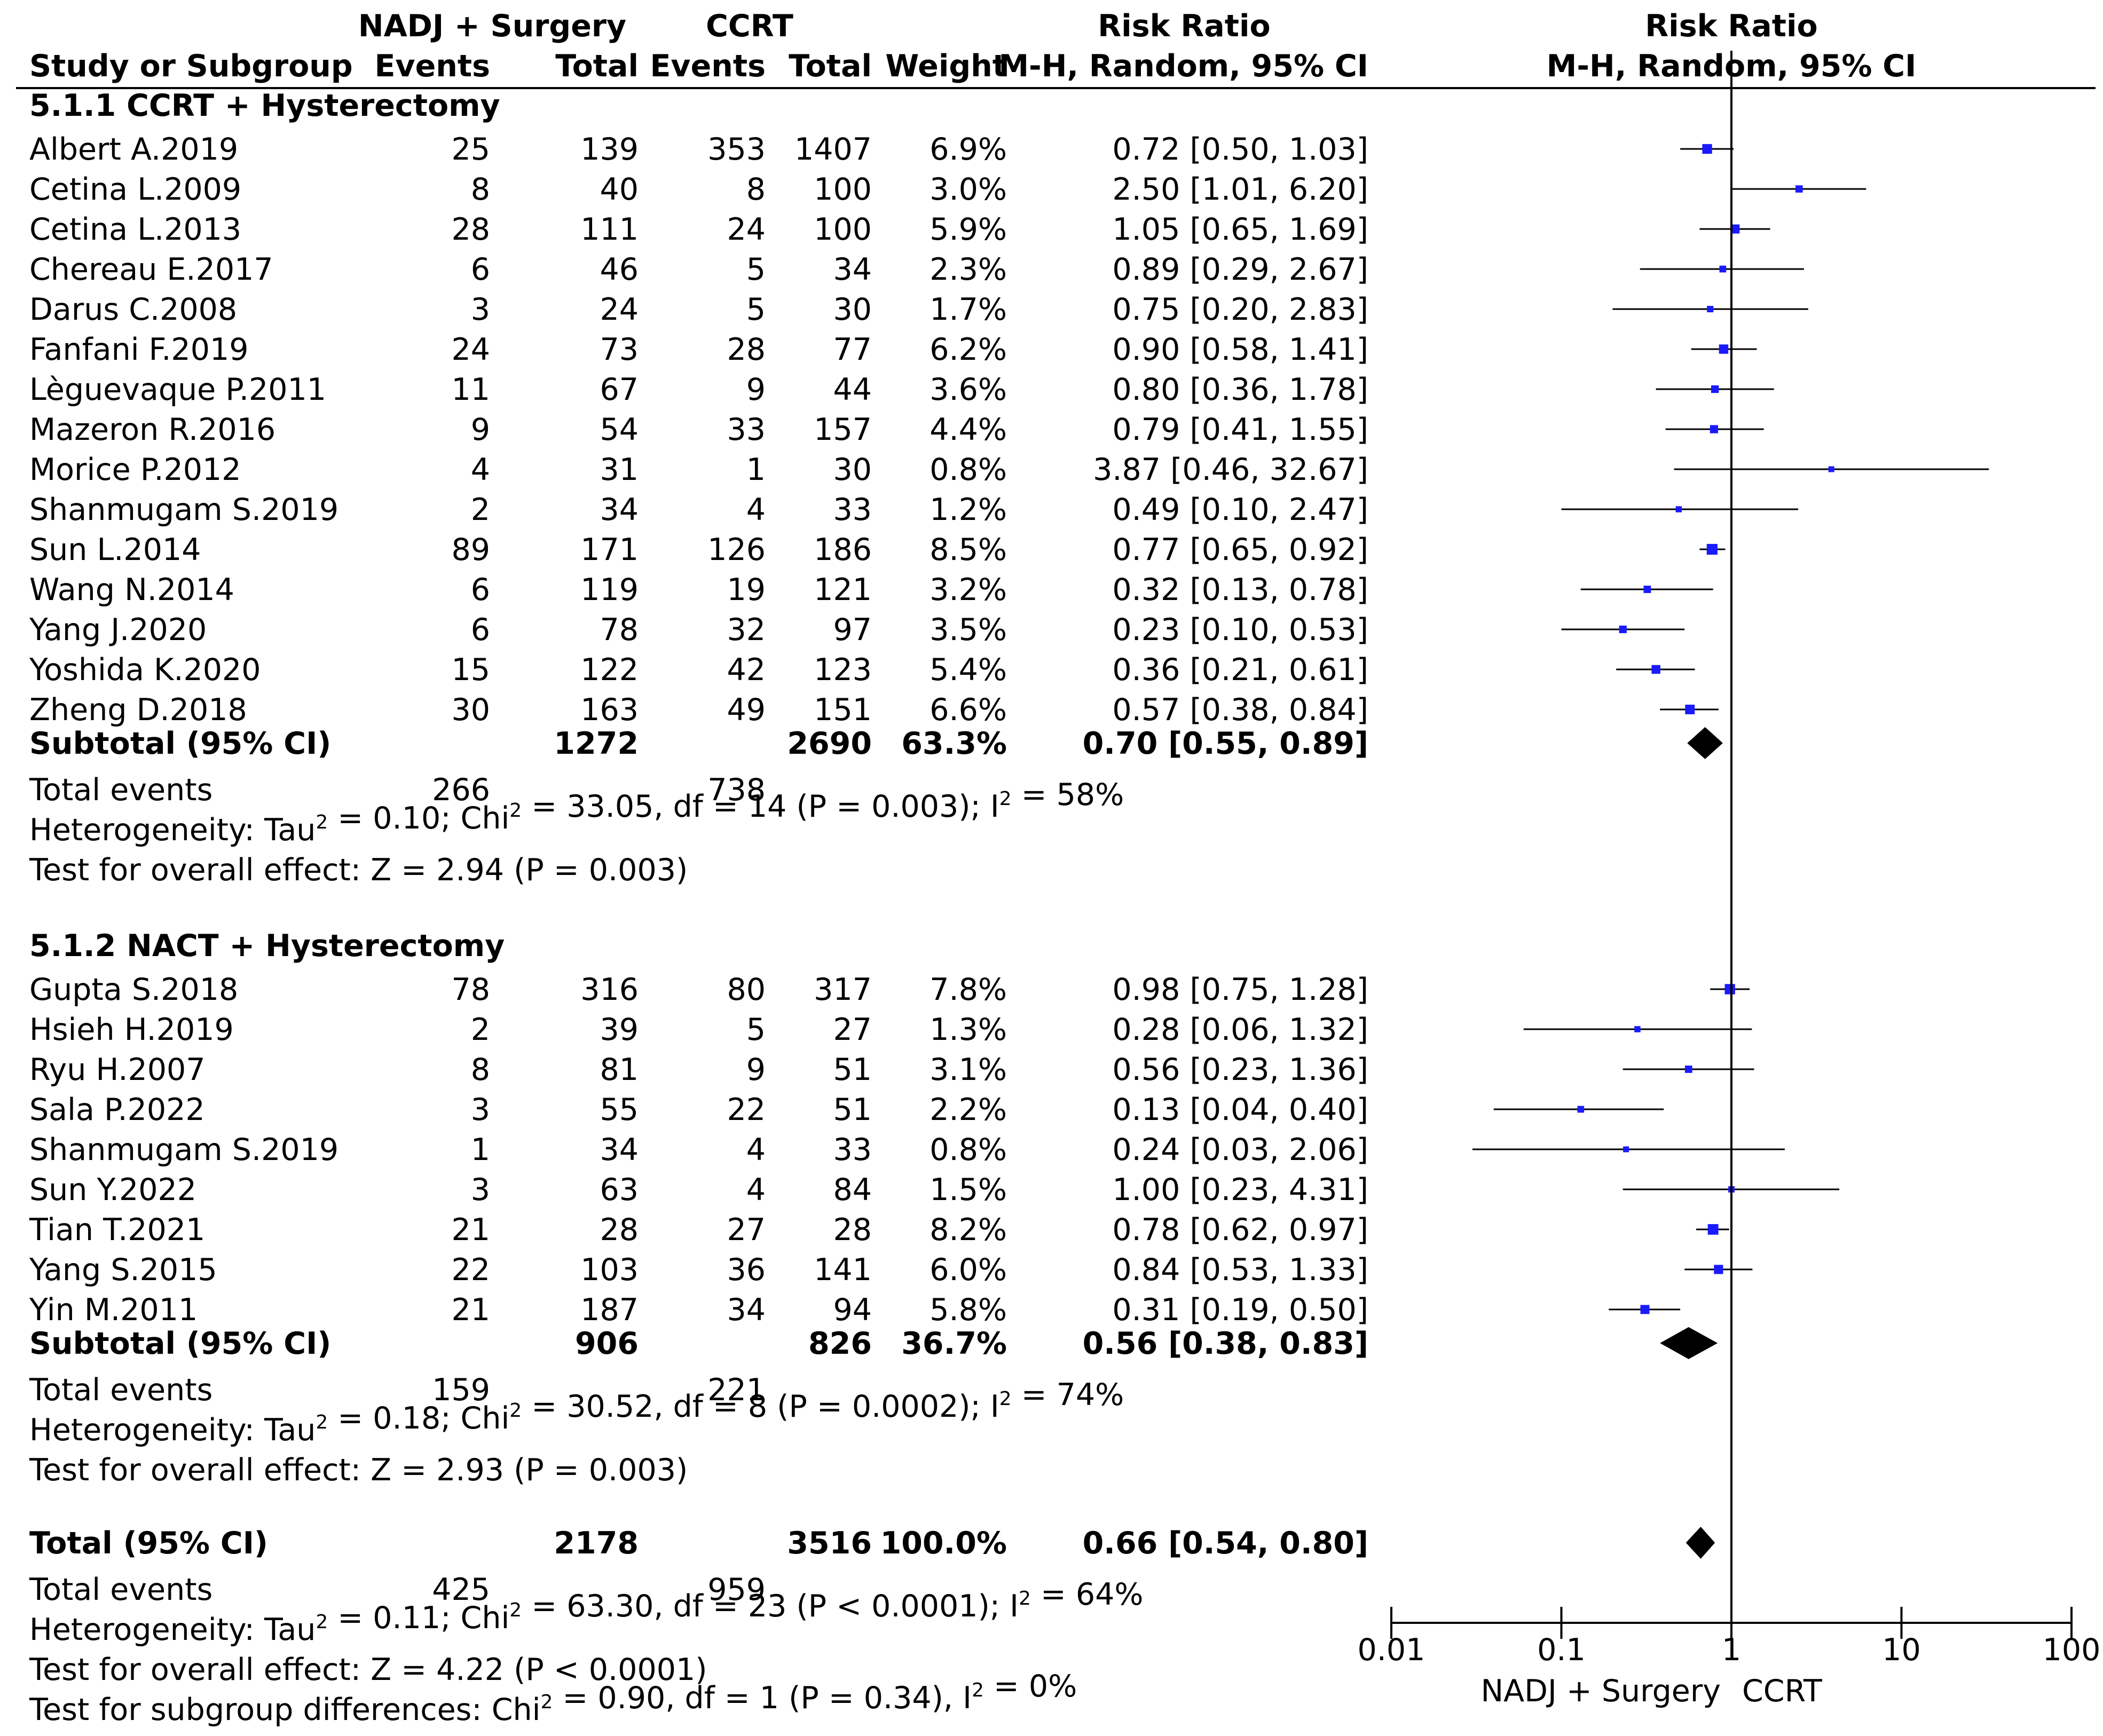 The image size is (2103, 1736). What do you see at coordinates (968, 1310) in the screenshot?
I see `weight: 5.8%` at bounding box center [968, 1310].